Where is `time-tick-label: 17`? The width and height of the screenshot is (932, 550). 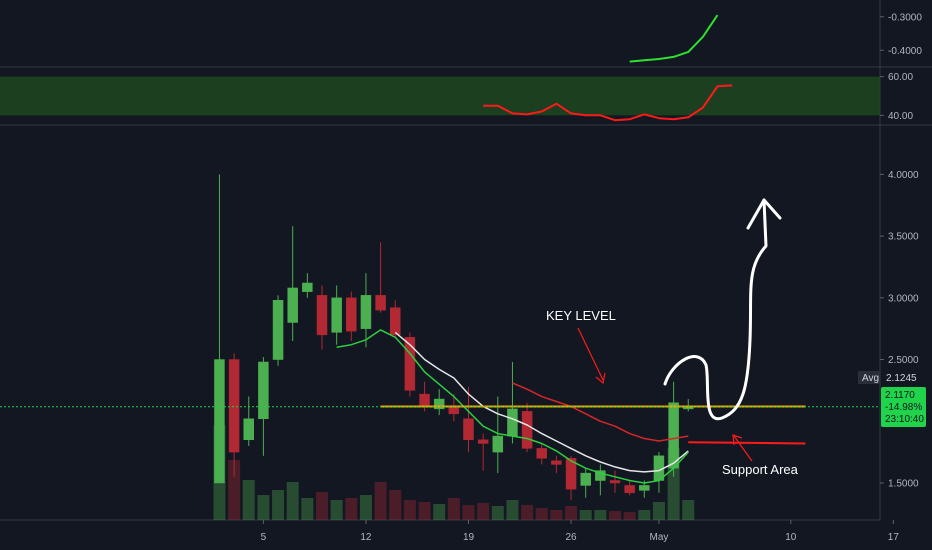 time-tick-label: 17 is located at coordinates (894, 537).